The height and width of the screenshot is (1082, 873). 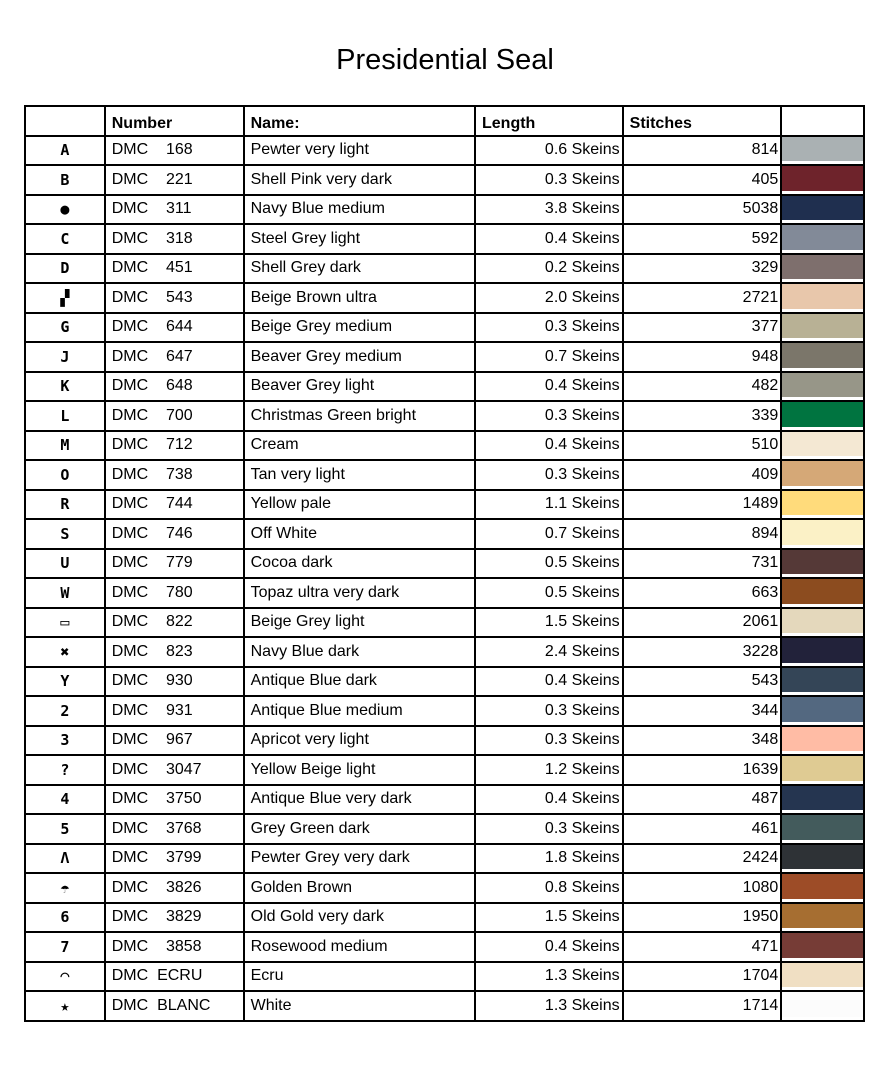 I want to click on cell-name: Yellow Beige light, so click(x=359, y=770).